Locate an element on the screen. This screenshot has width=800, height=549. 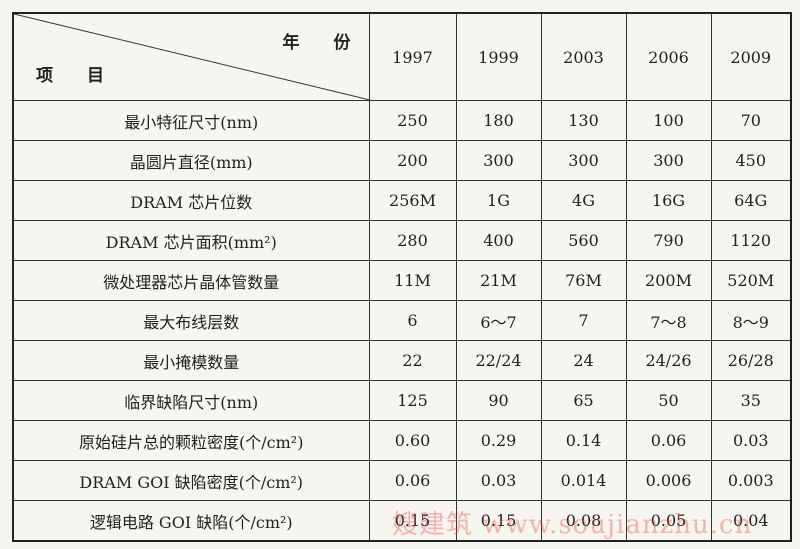
cell: 1120 is located at coordinates (751, 240).